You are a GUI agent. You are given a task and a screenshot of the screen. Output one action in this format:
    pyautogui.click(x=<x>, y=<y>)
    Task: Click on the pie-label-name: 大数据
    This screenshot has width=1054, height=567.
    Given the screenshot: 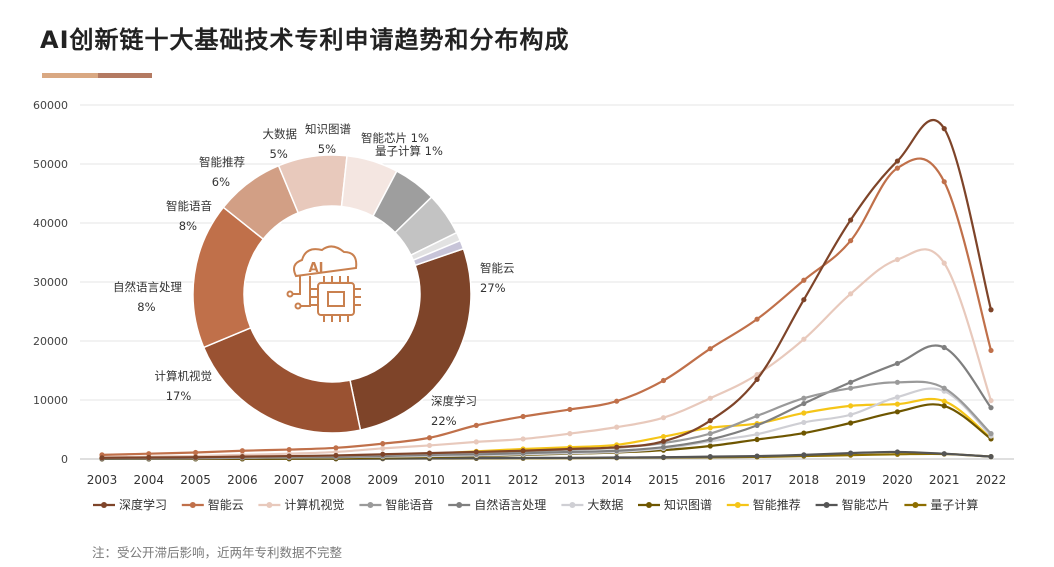 What is the action you would take?
    pyautogui.click(x=280, y=134)
    